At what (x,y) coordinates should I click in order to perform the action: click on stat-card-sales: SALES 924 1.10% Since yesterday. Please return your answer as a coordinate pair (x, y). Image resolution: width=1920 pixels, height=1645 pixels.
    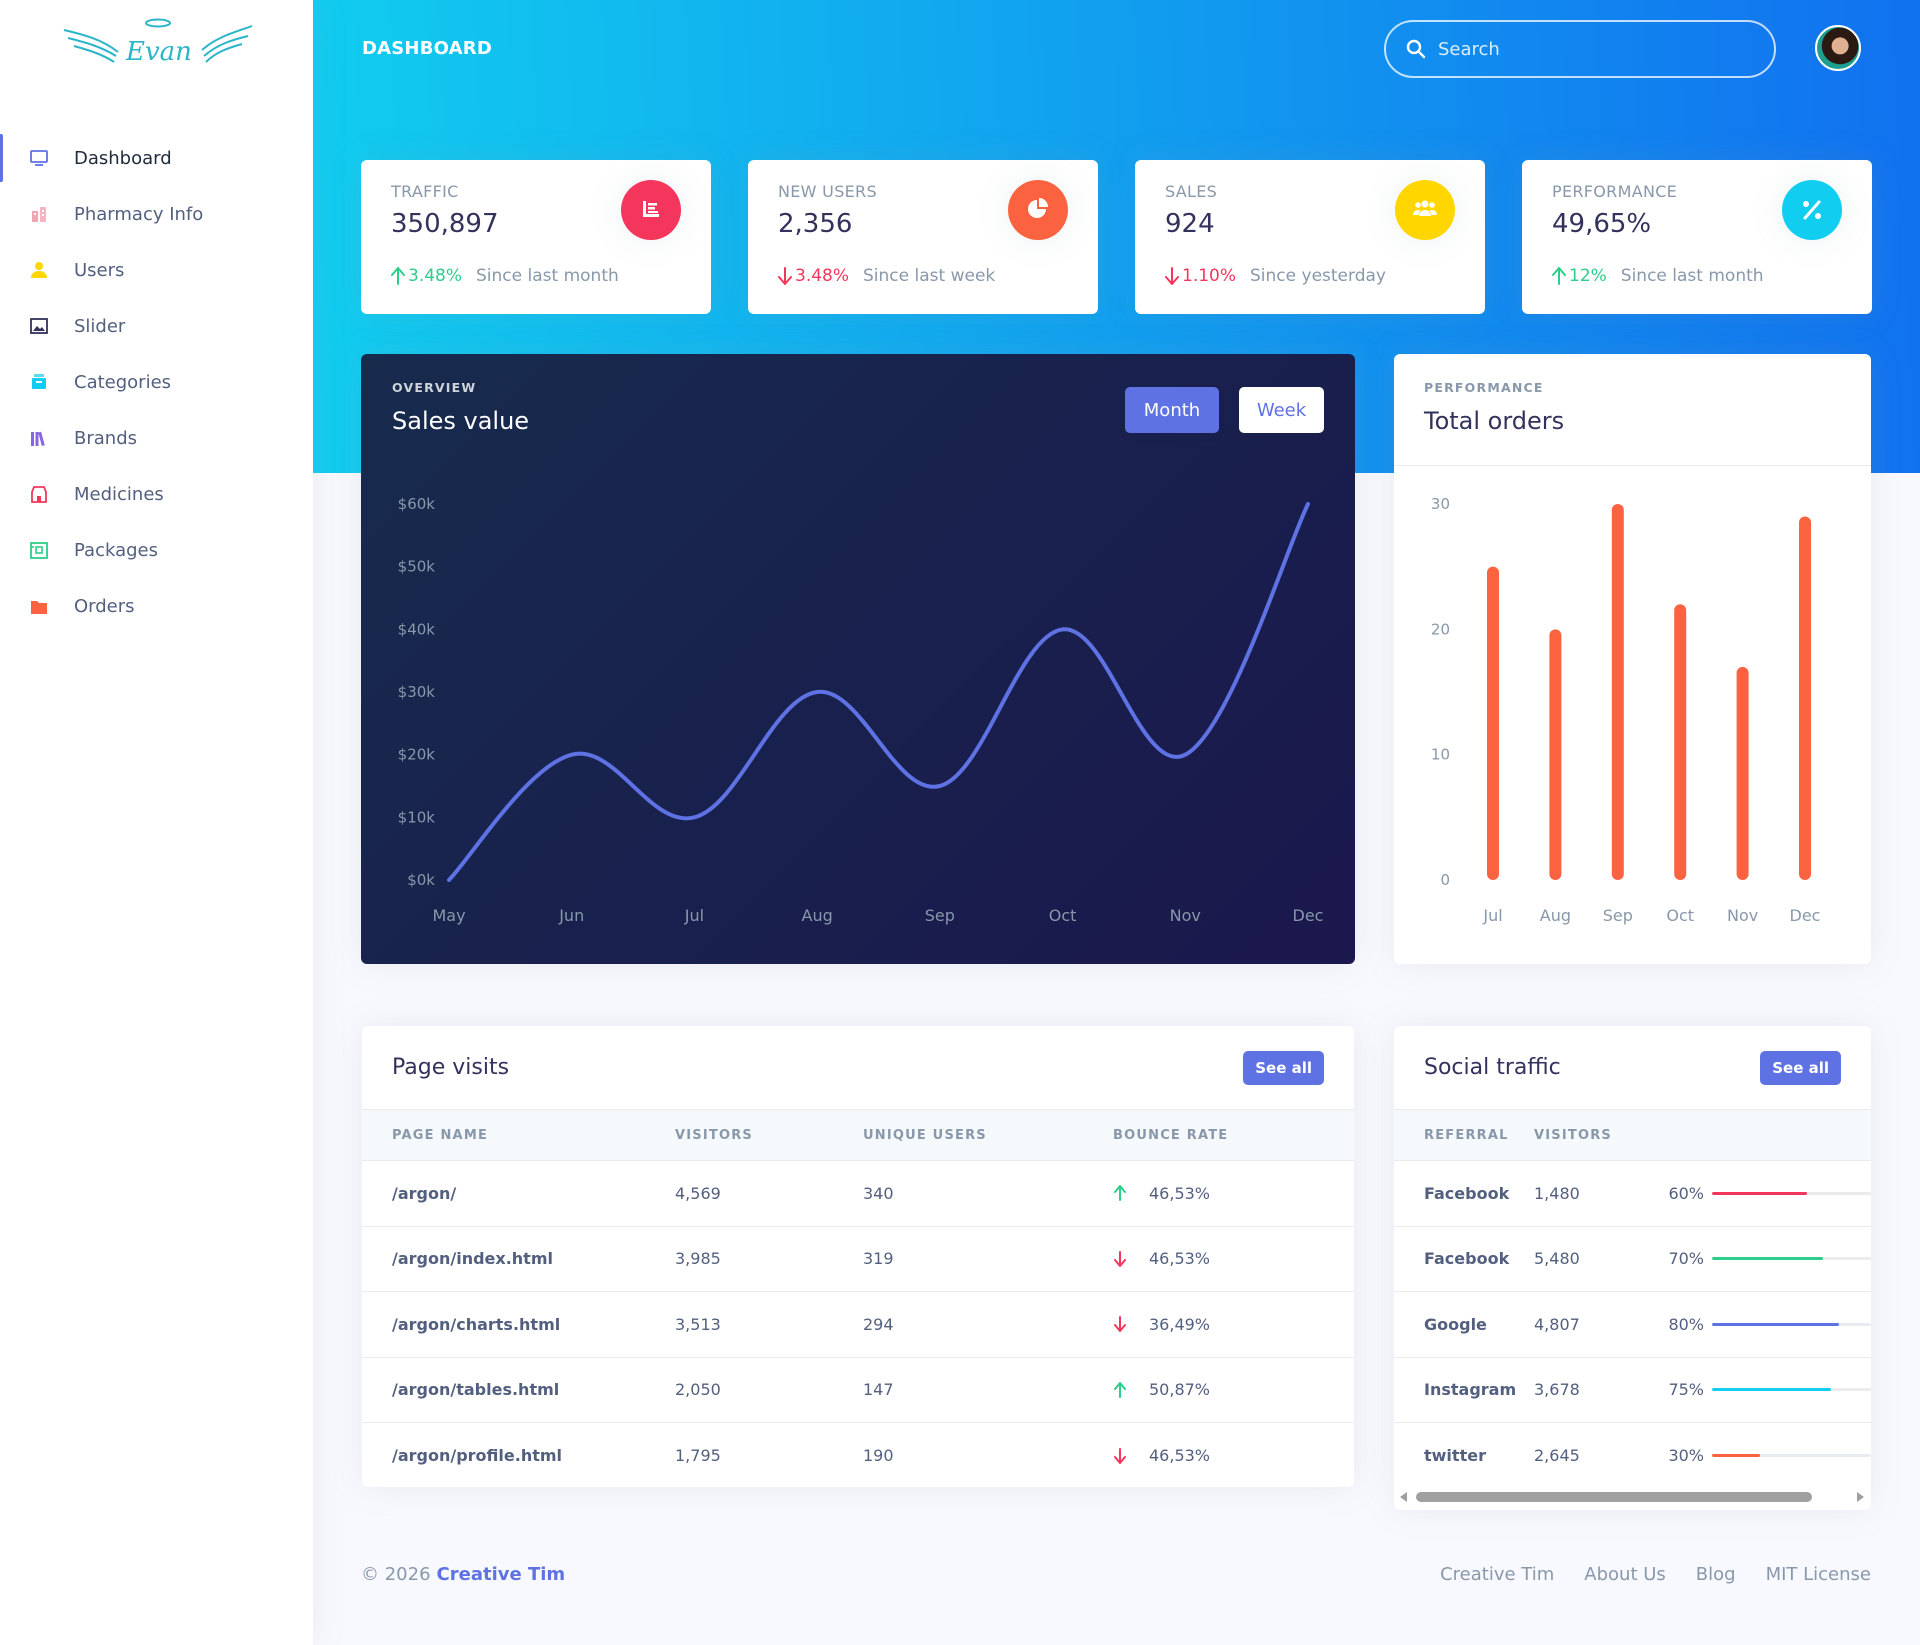
    Looking at the image, I should click on (1310, 237).